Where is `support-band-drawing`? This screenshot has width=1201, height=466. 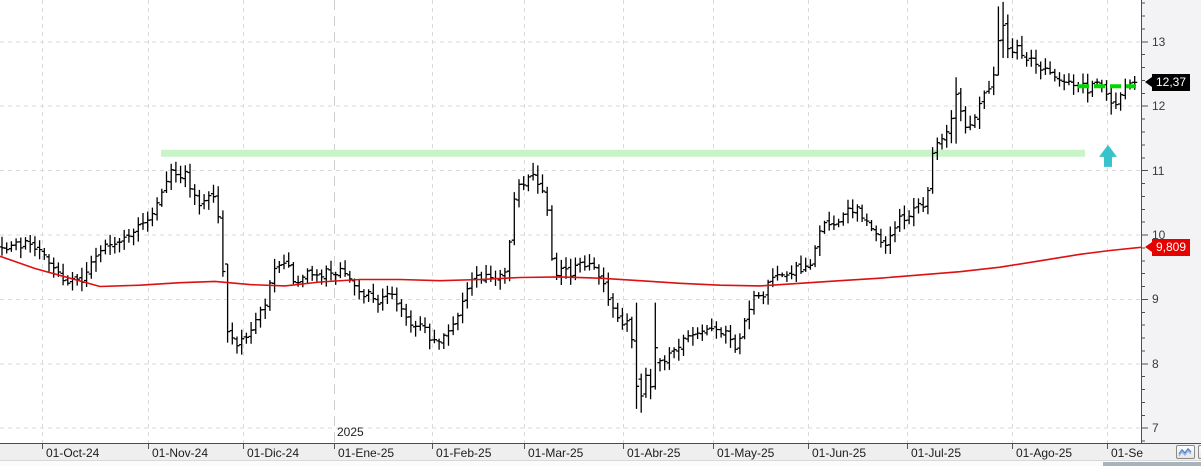 support-band-drawing is located at coordinates (623, 153).